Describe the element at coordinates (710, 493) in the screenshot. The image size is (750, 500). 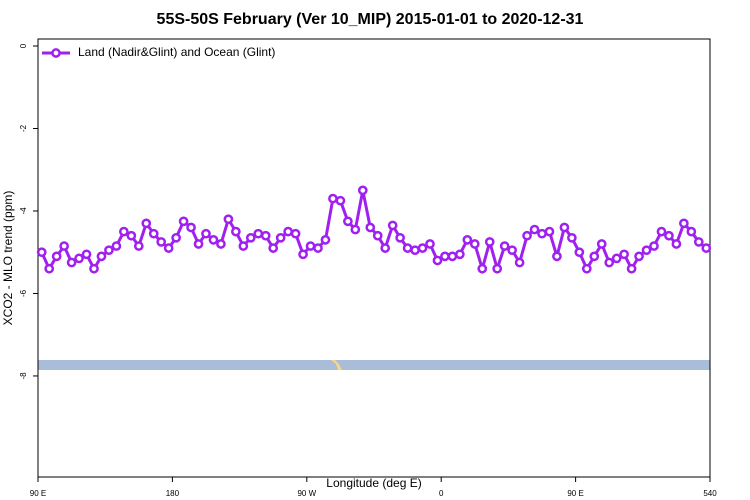
I see `x-tick-label: 540` at that location.